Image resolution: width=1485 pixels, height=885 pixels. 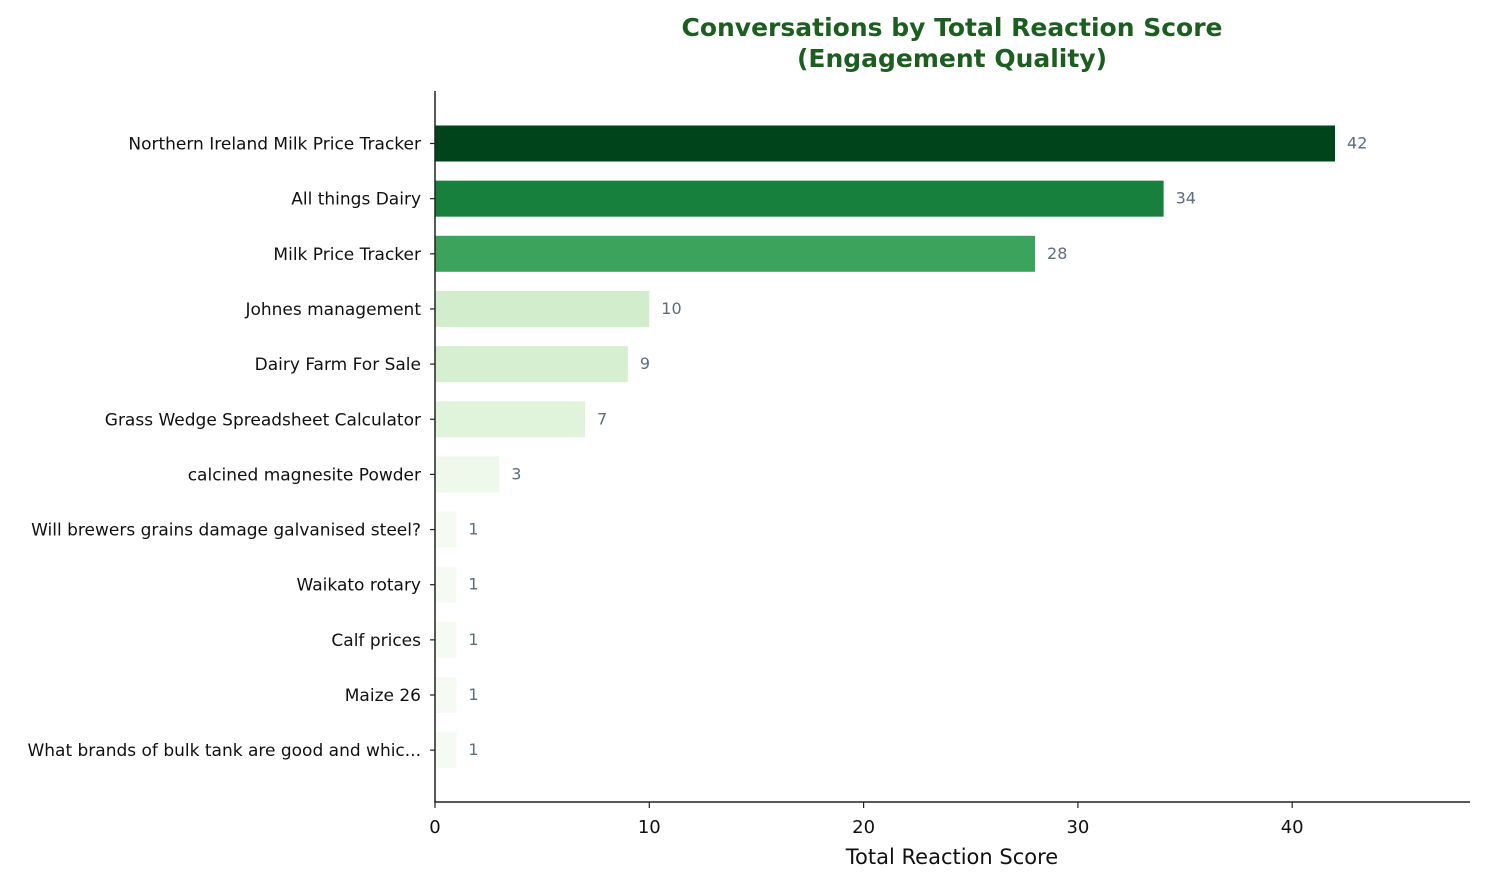 What do you see at coordinates (952, 58) in the screenshot?
I see `chart-title-line-2: (Engagement Quality)` at bounding box center [952, 58].